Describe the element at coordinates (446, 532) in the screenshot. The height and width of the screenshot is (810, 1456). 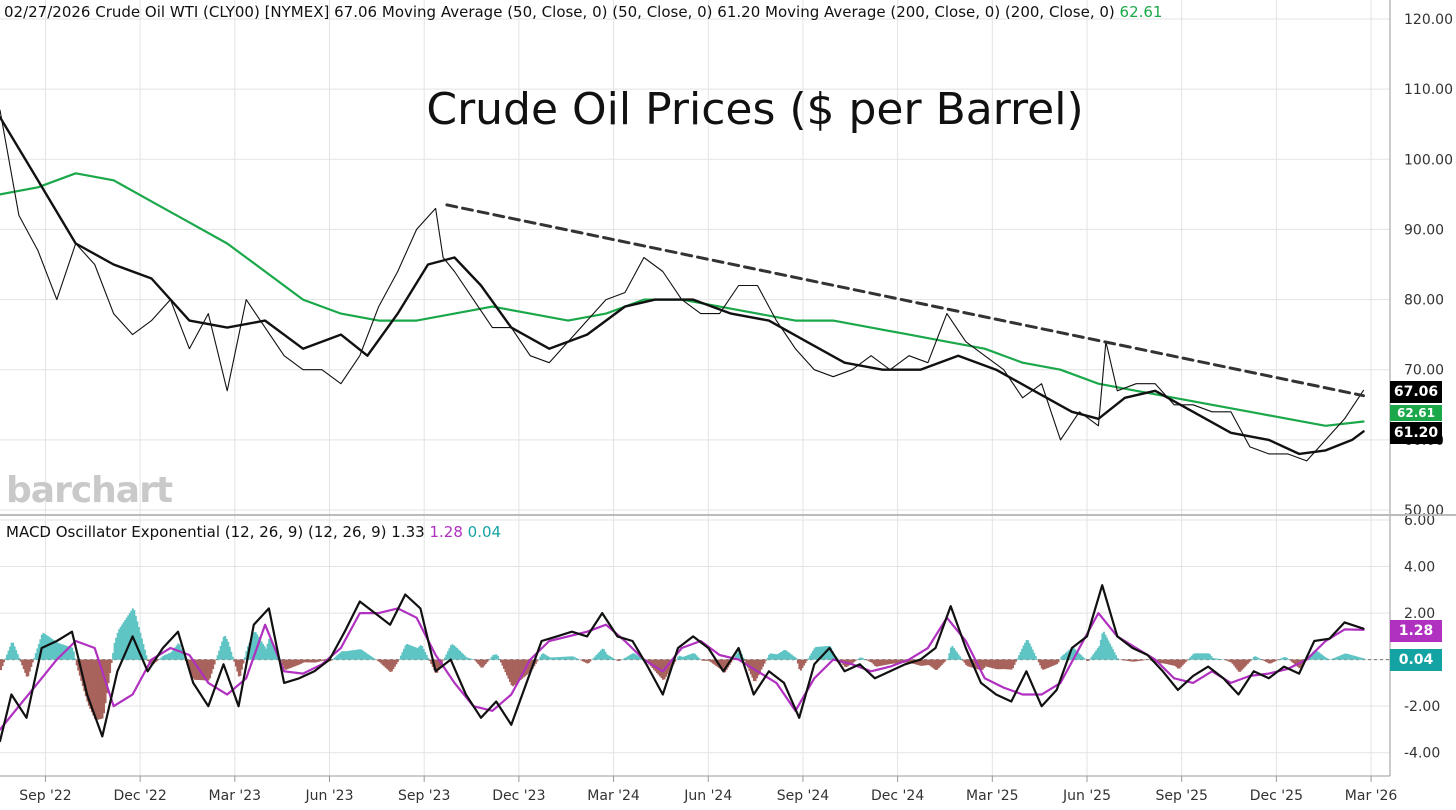
I see `macd-header-signal: 1.28` at that location.